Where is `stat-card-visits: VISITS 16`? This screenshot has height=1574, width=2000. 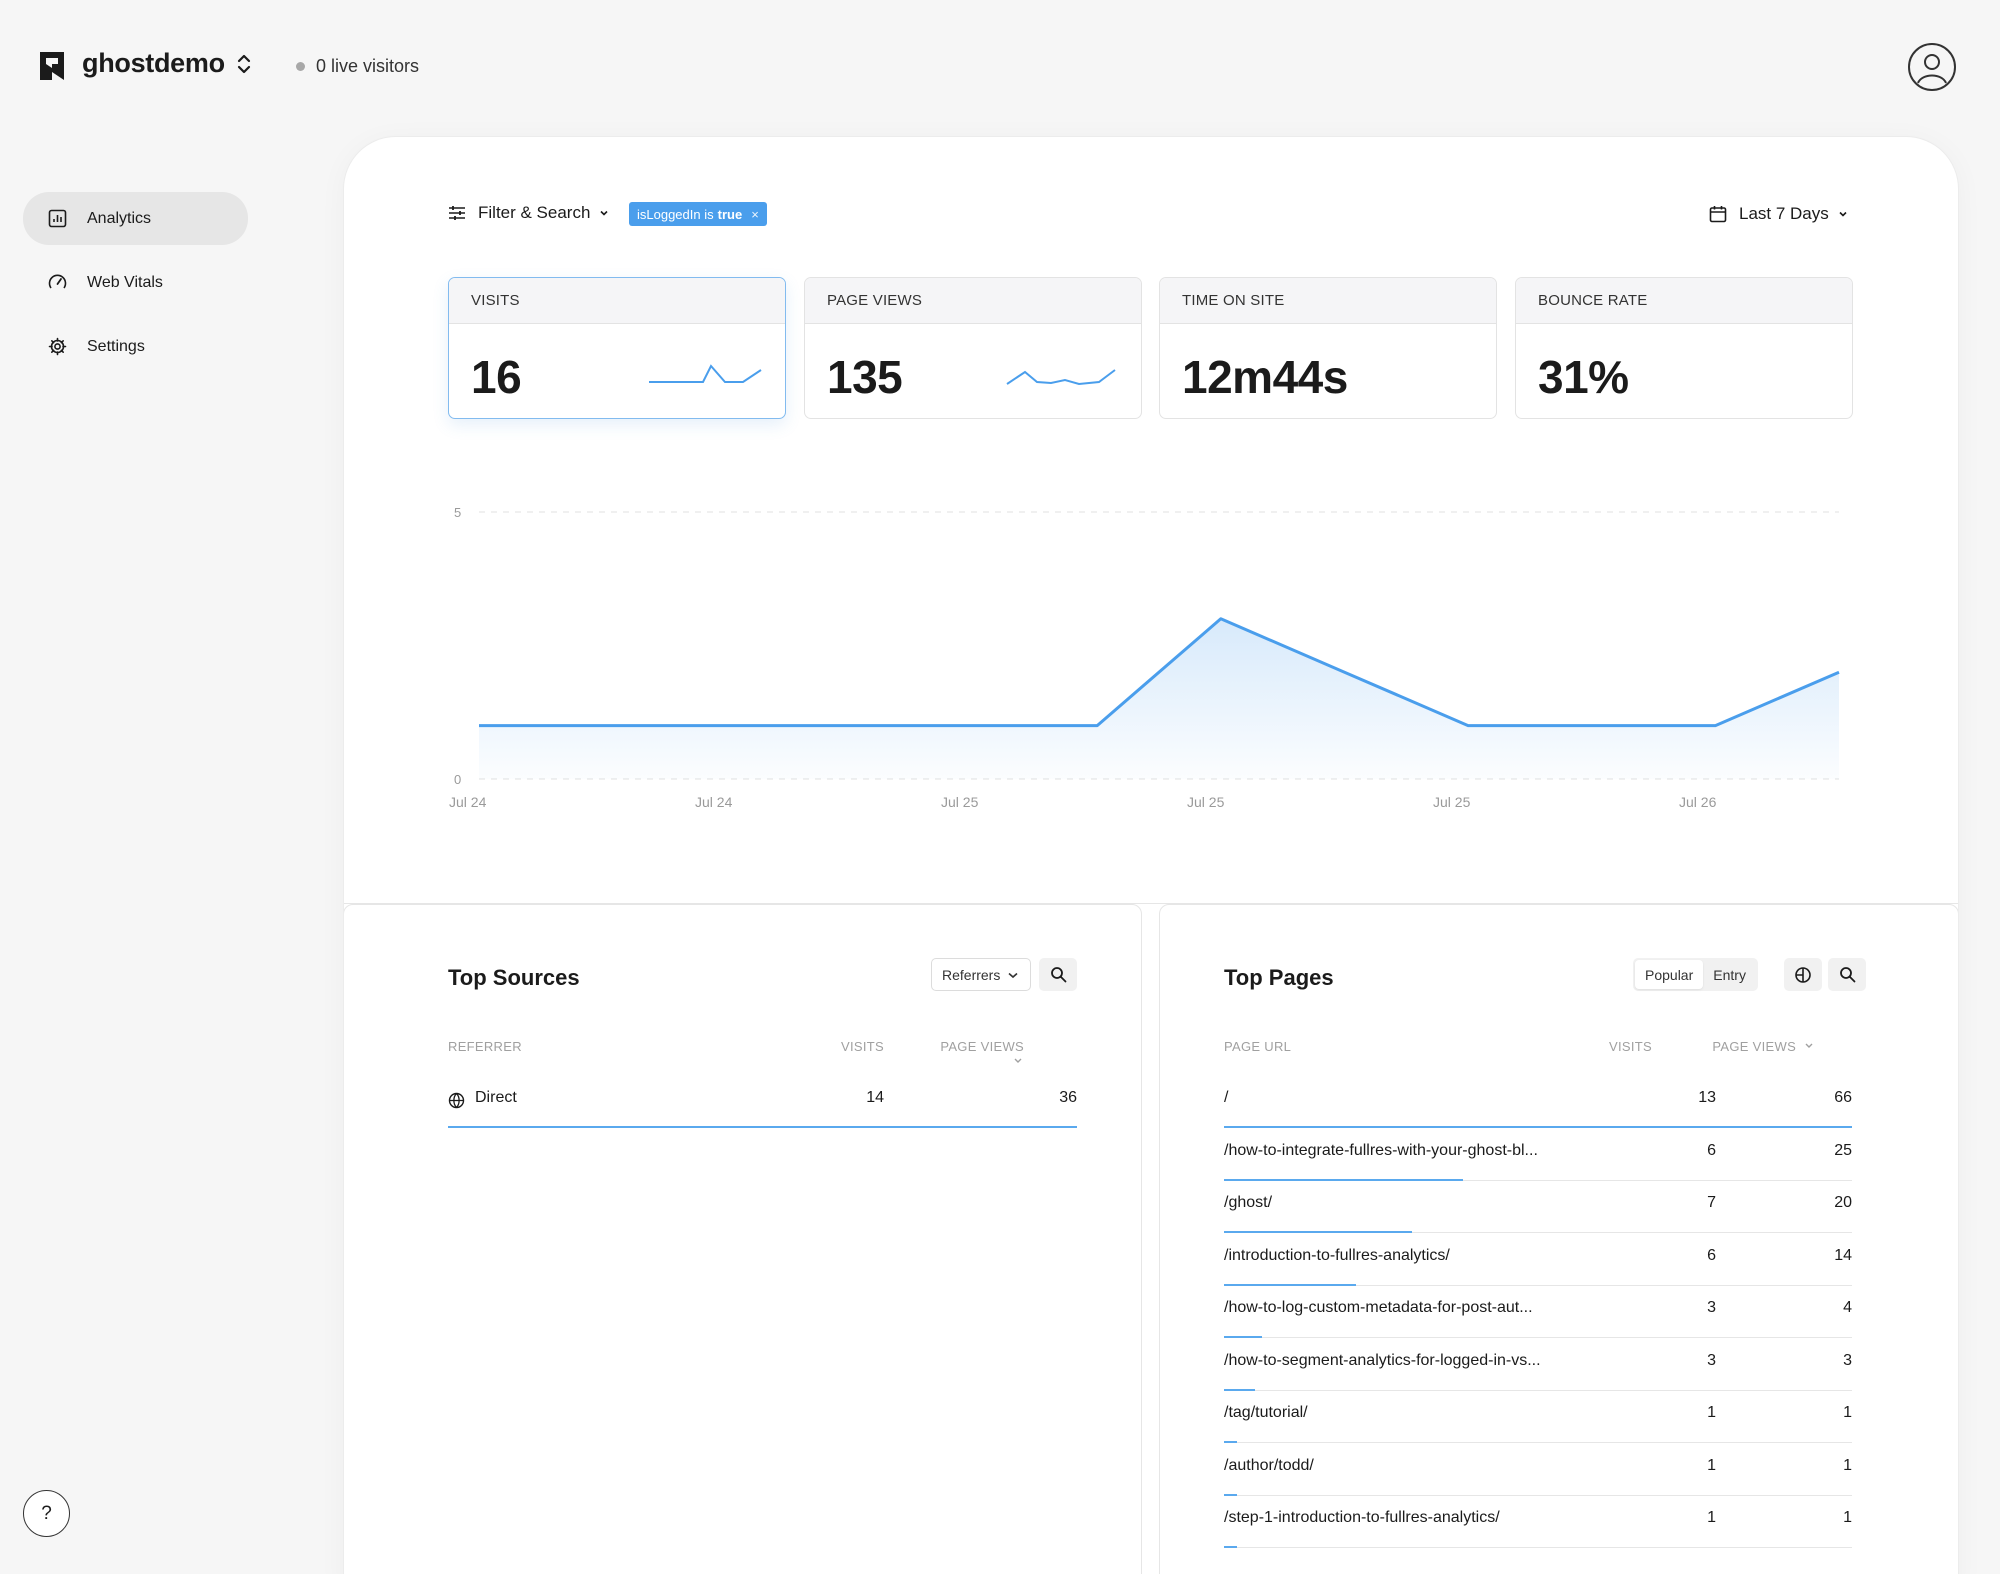
stat-card-visits: VISITS 16 is located at coordinates (617, 348).